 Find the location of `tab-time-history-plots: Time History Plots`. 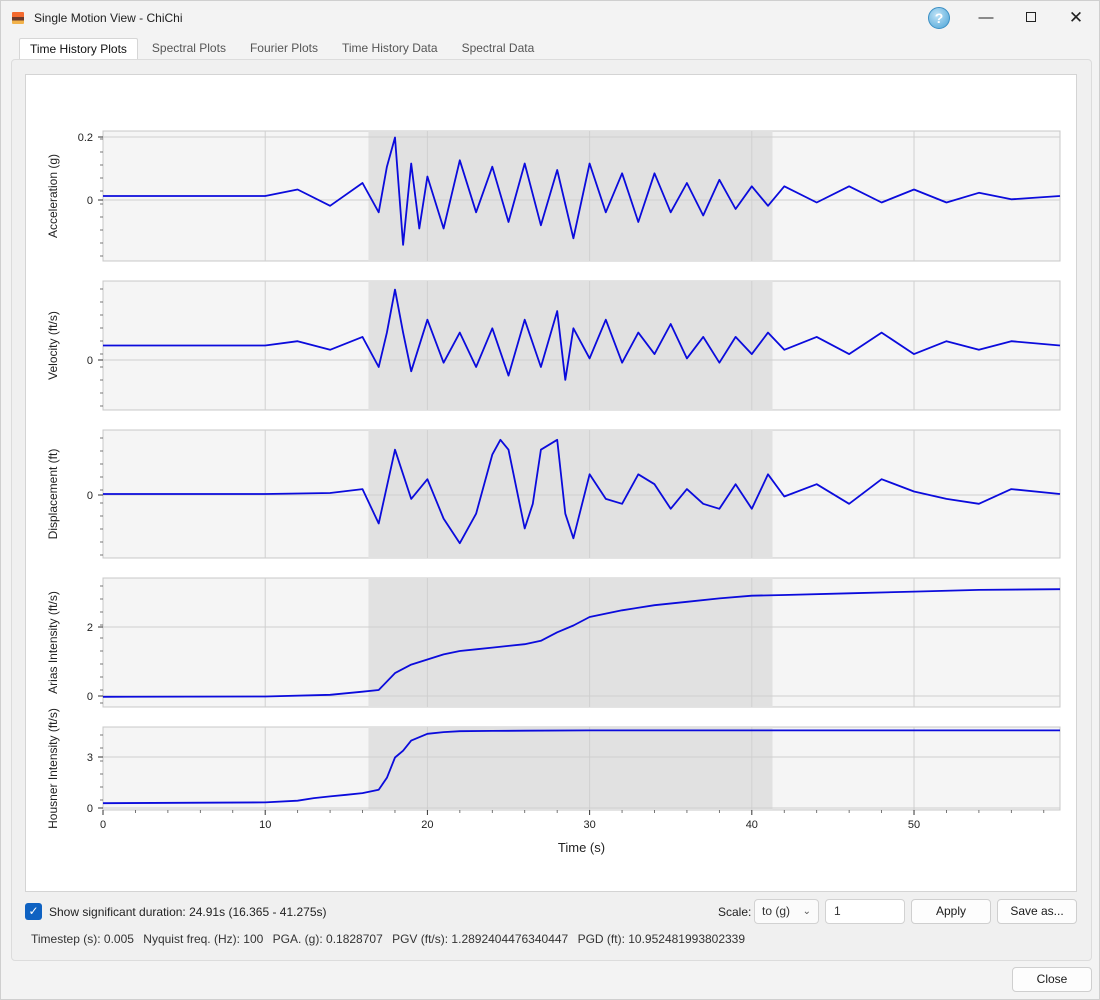

tab-time-history-plots: Time History Plots is located at coordinates (78, 49).